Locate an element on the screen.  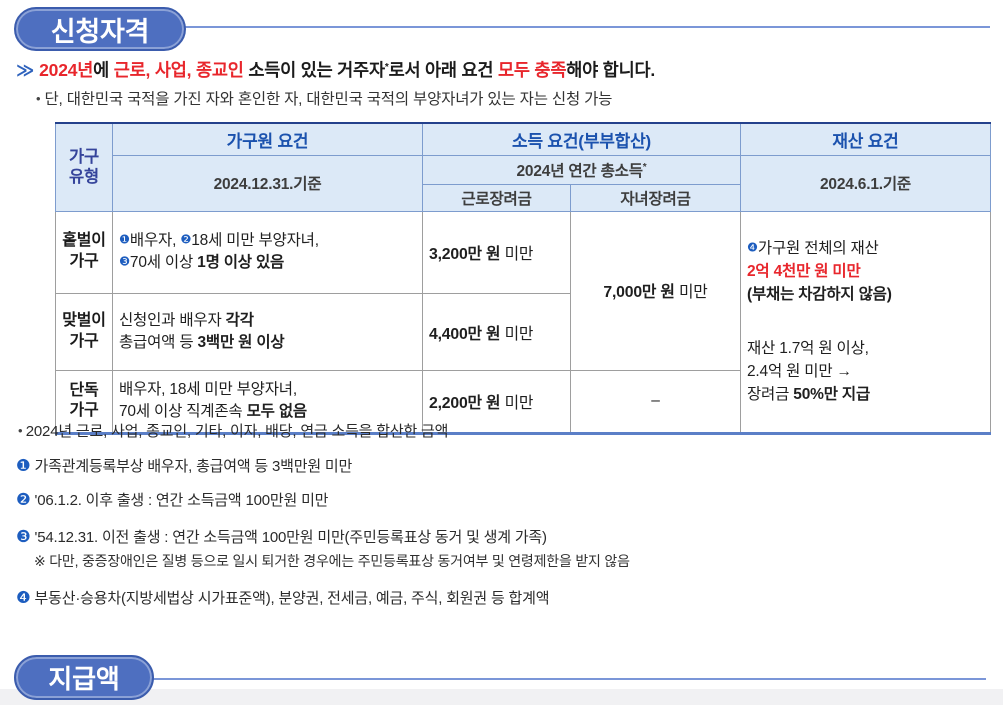
section-title-eligibility: 신청자격 is located at coordinates (100, 29).